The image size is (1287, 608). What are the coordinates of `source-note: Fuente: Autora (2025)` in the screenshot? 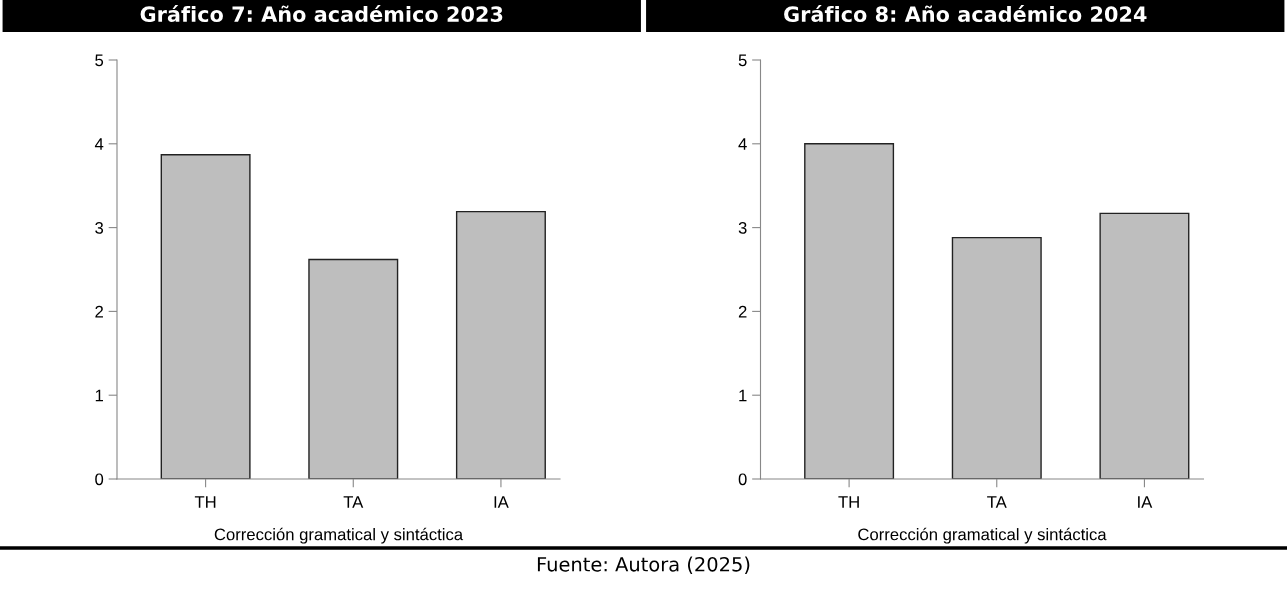 It's located at (643, 565).